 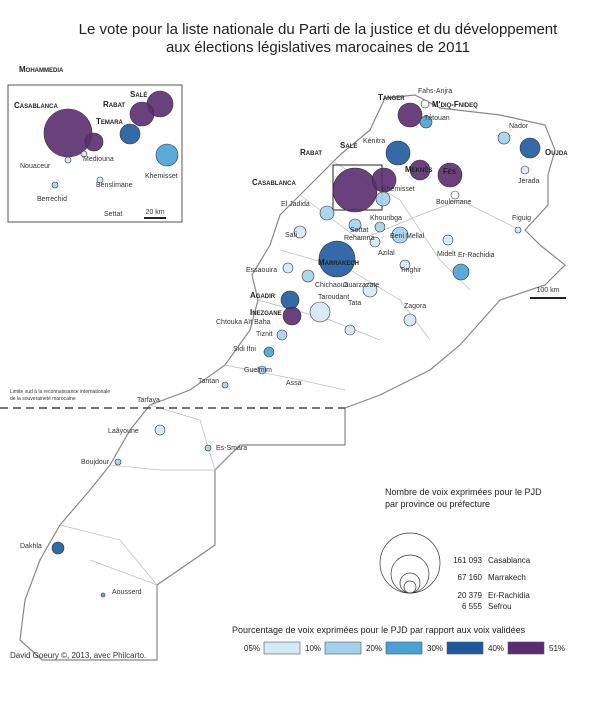 What do you see at coordinates (266, 312) in the screenshot?
I see `city-label: Inezgane` at bounding box center [266, 312].